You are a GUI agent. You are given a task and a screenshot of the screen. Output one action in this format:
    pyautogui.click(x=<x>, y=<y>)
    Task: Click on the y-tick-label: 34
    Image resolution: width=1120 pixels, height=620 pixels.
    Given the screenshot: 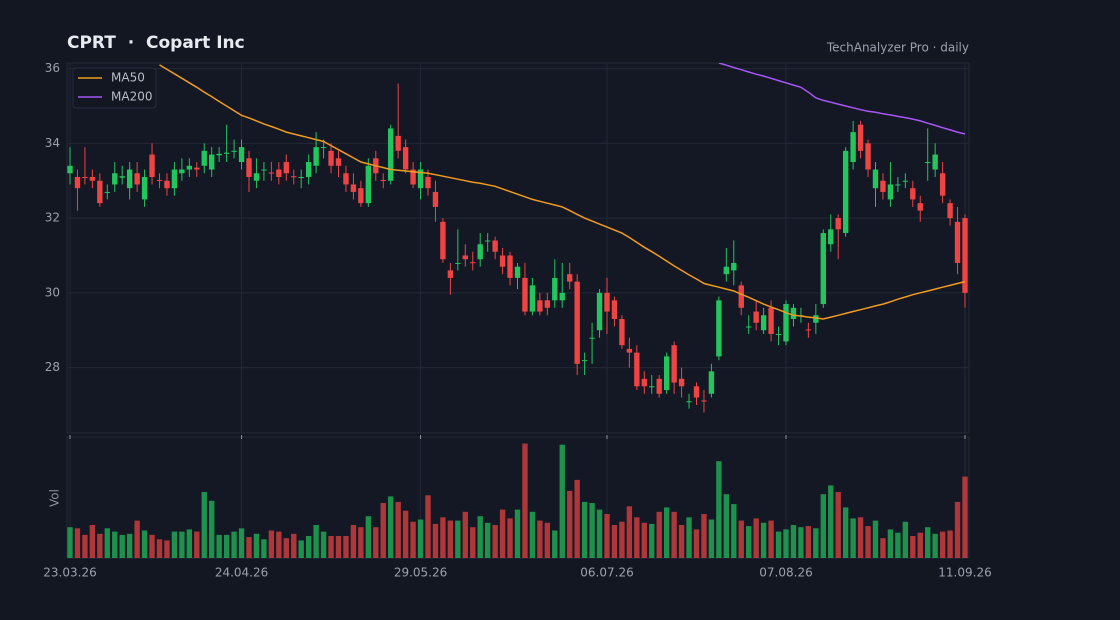 What is the action you would take?
    pyautogui.click(x=52, y=143)
    